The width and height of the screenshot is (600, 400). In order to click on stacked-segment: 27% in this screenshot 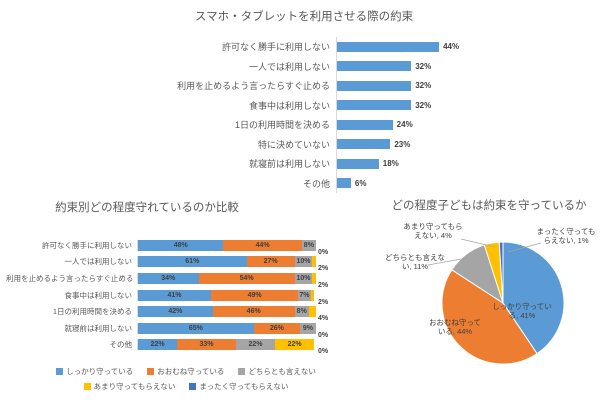, I will do `click(270, 262)`.